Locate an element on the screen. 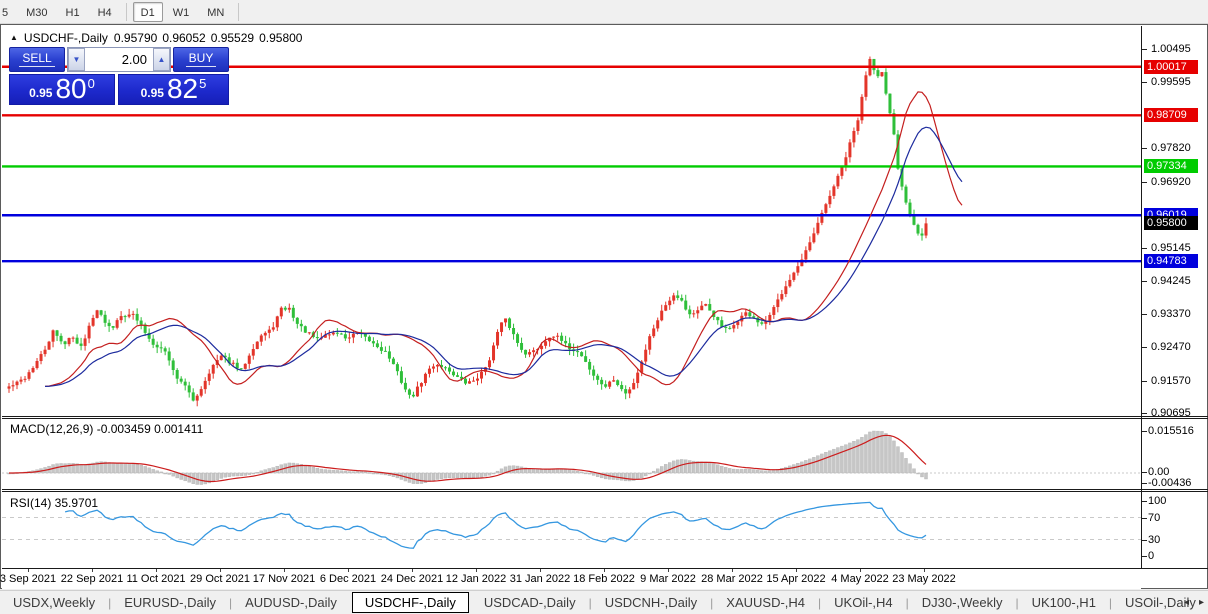 The height and width of the screenshot is (614, 1208). price-level-badge: 1.00017 is located at coordinates (1171, 66).